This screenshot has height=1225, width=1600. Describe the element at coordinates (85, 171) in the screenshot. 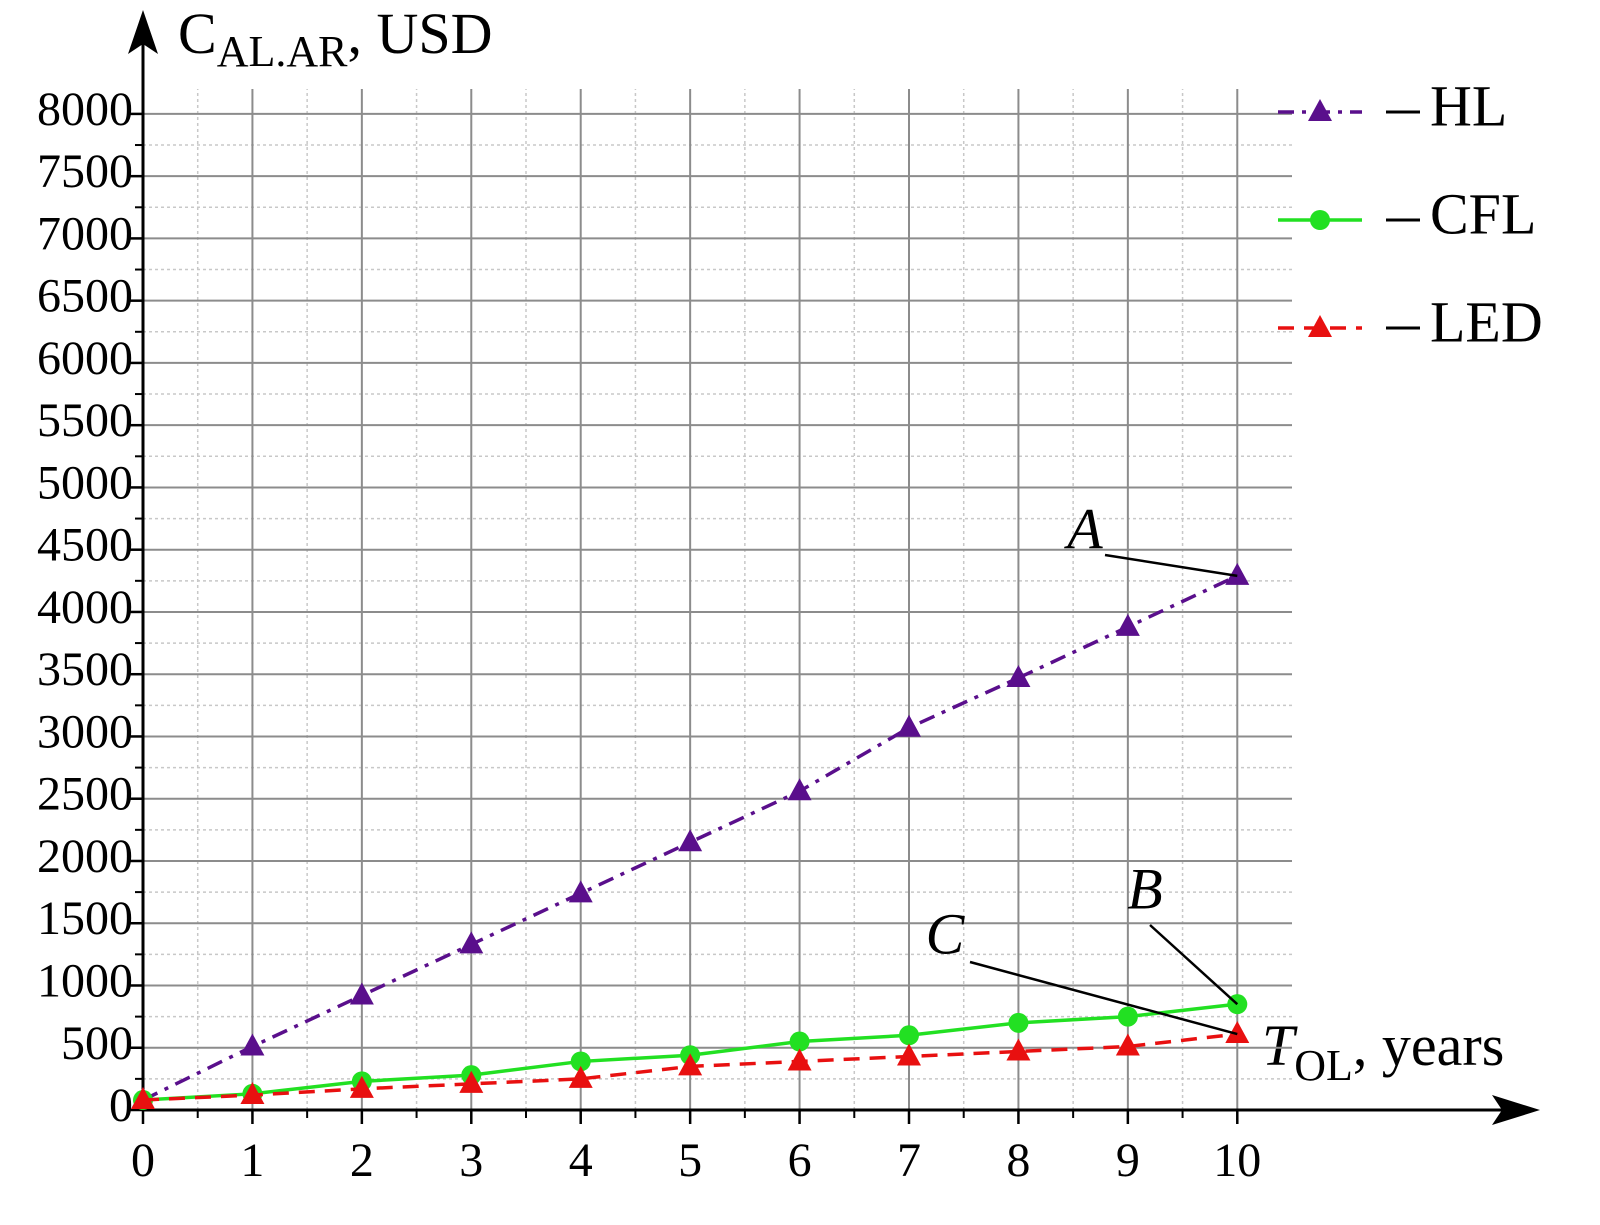

I see `y-tick-label: 7500` at that location.